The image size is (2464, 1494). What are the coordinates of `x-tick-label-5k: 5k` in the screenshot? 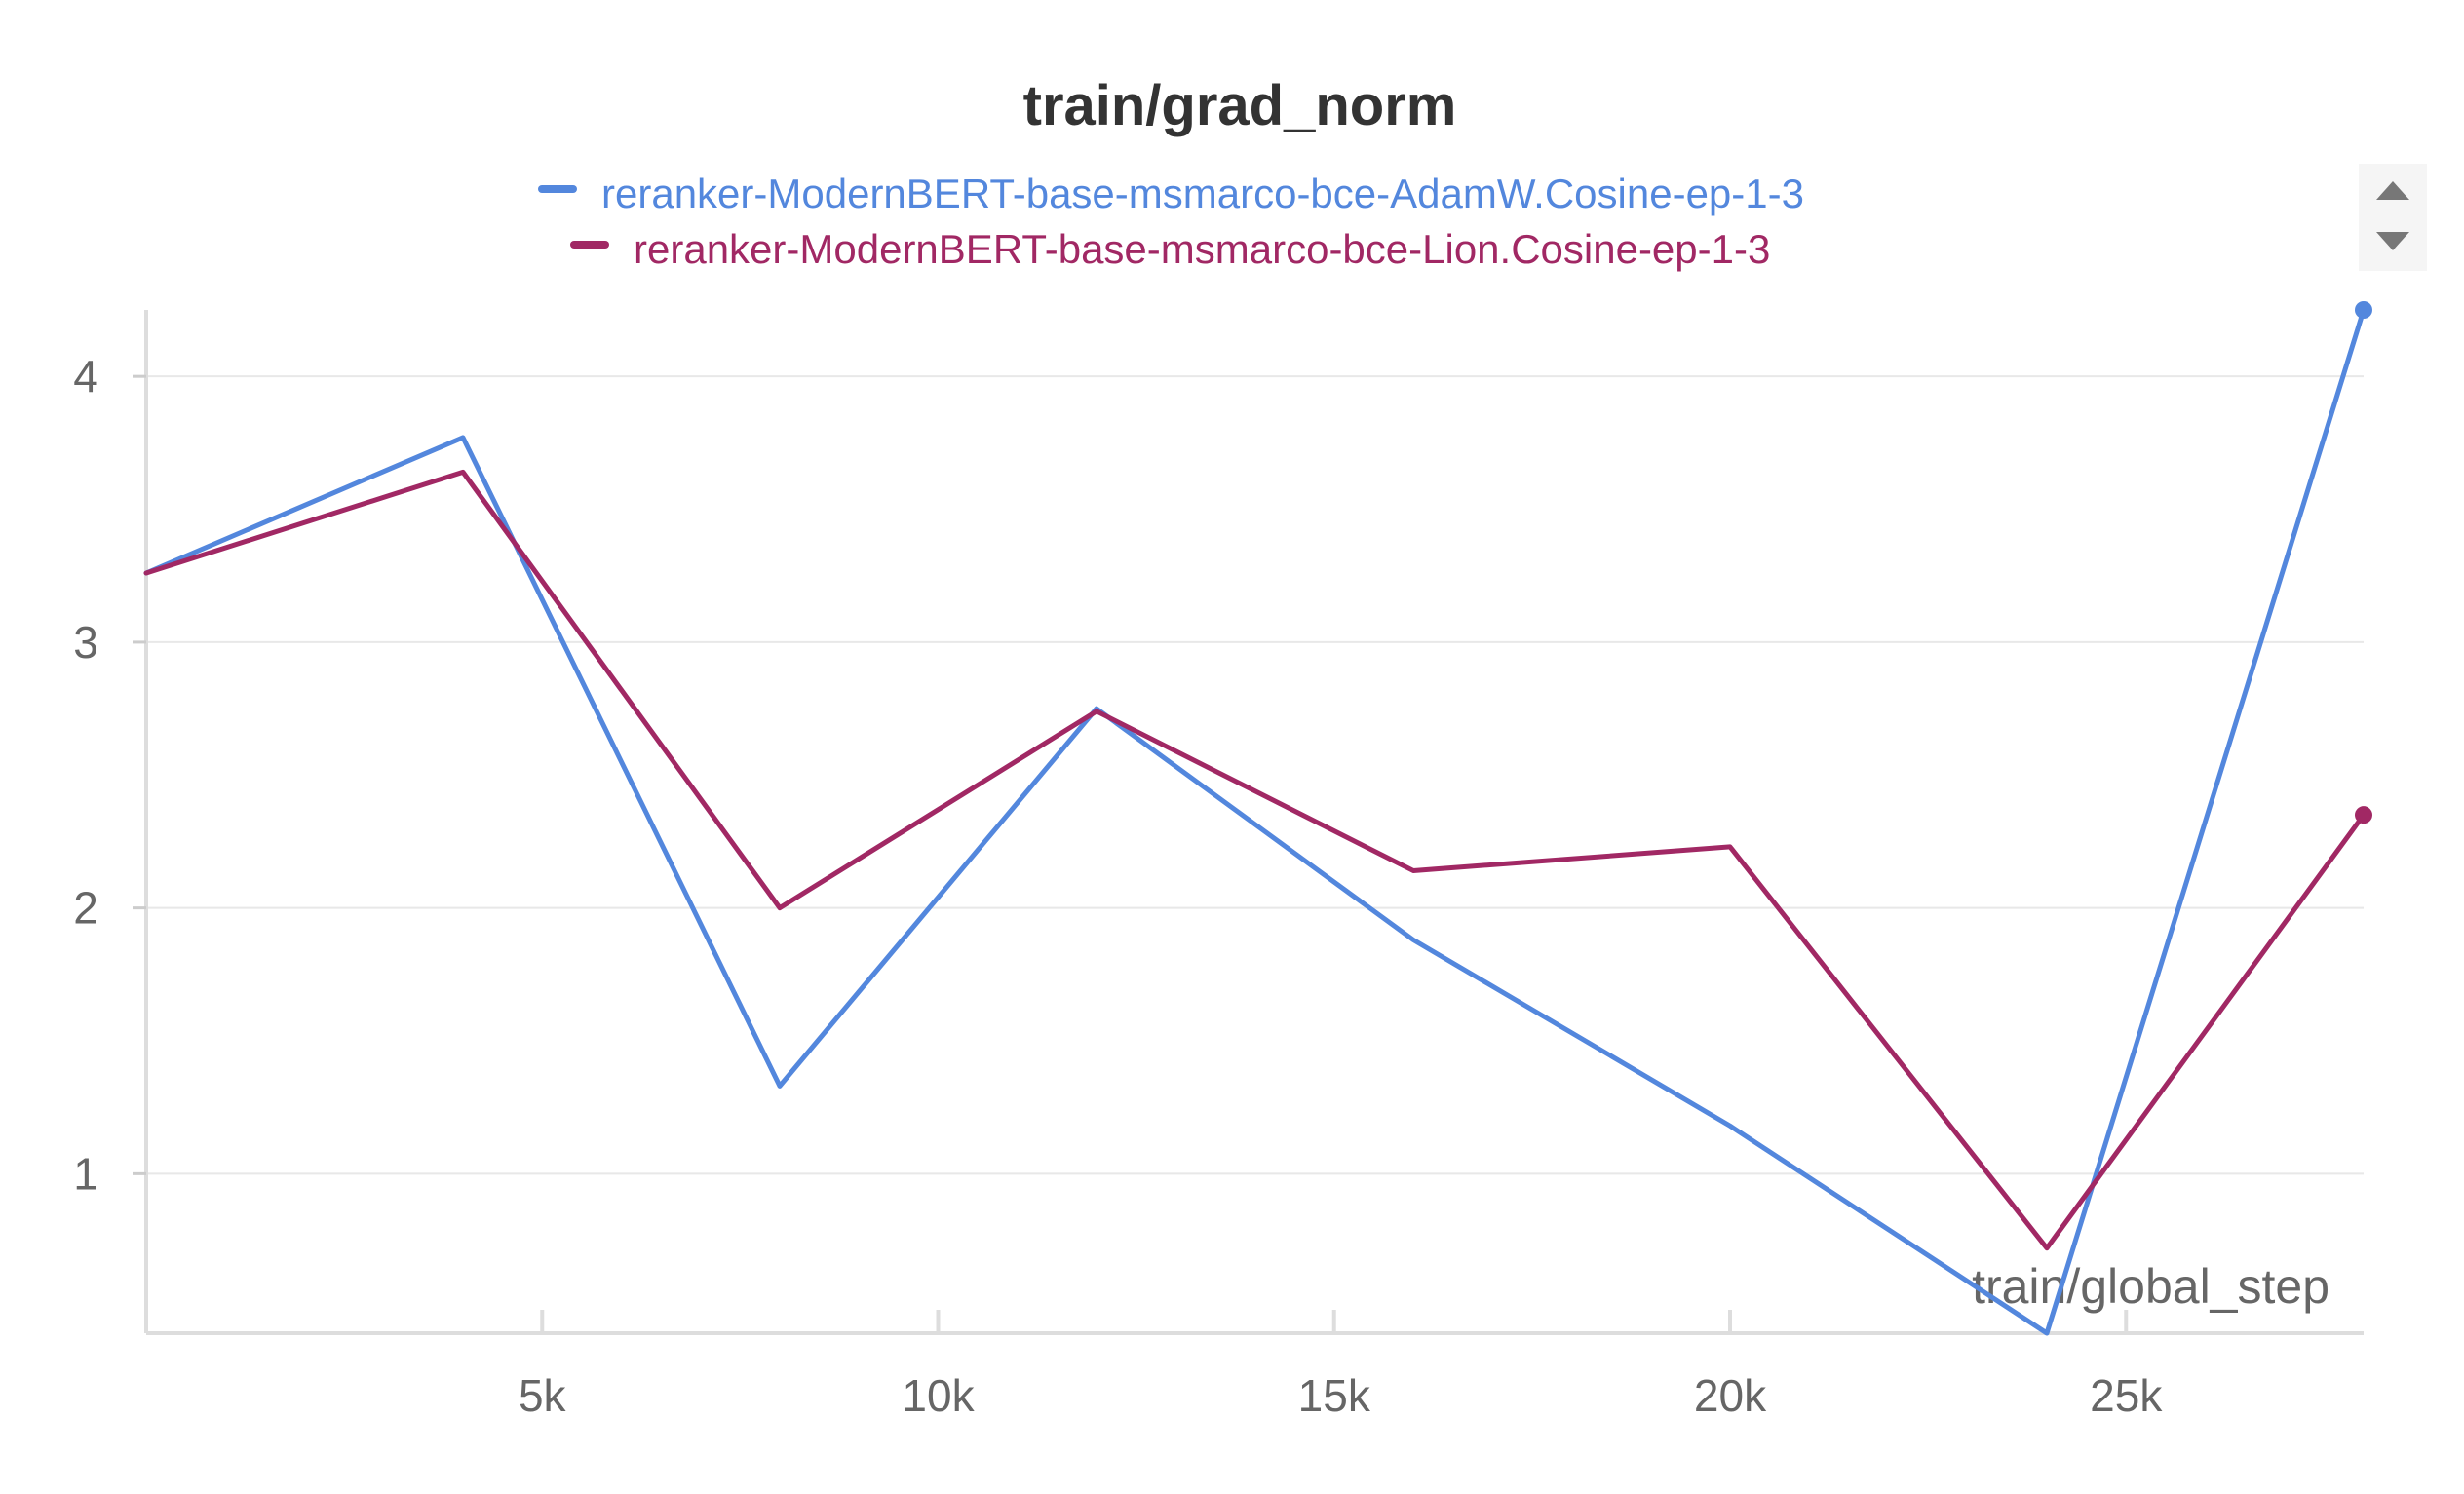 It's located at (543, 1395).